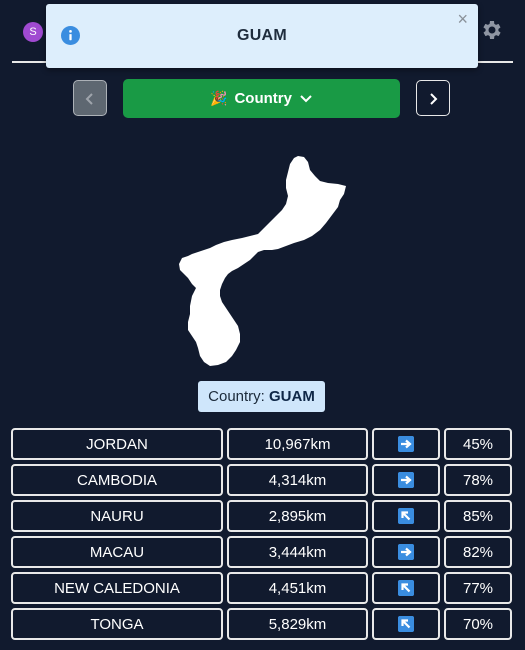 The image size is (525, 650). Describe the element at coordinates (491, 30) in the screenshot. I see `gear-icon` at that location.